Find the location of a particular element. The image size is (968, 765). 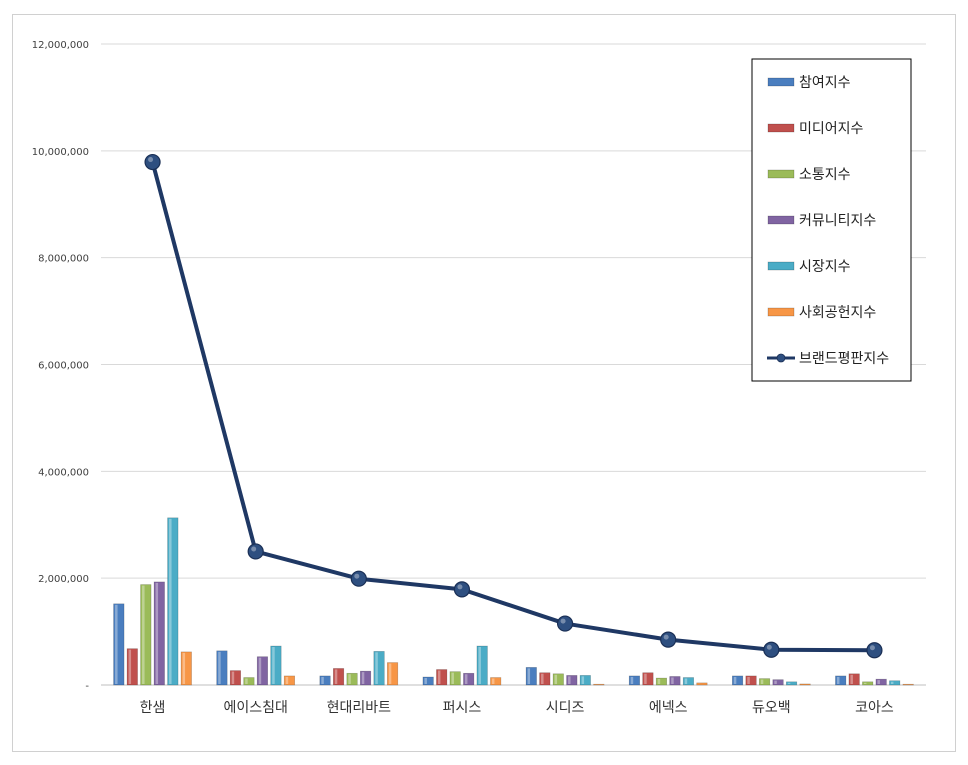

bar-미디어지수-듀오백 is located at coordinates (751, 680).